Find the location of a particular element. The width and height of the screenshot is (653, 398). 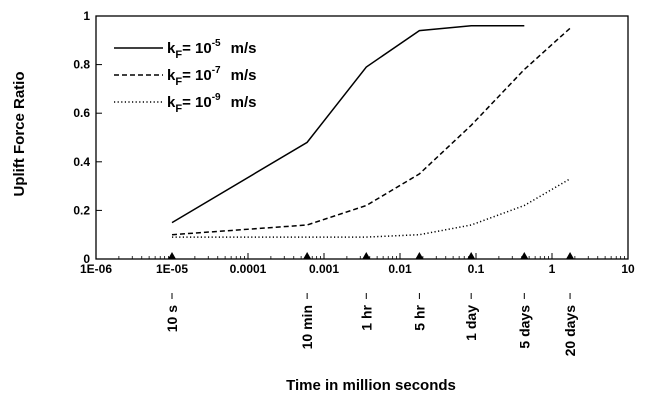

x-tick-label: 1 is located at coordinates (552, 269).